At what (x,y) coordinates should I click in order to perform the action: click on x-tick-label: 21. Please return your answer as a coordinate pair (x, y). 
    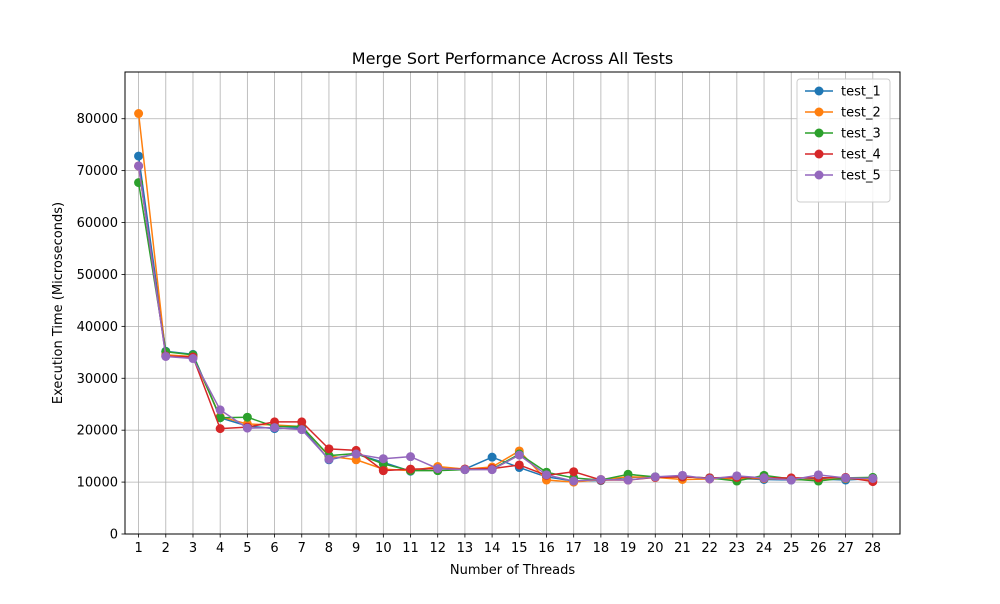
    Looking at the image, I should click on (682, 548).